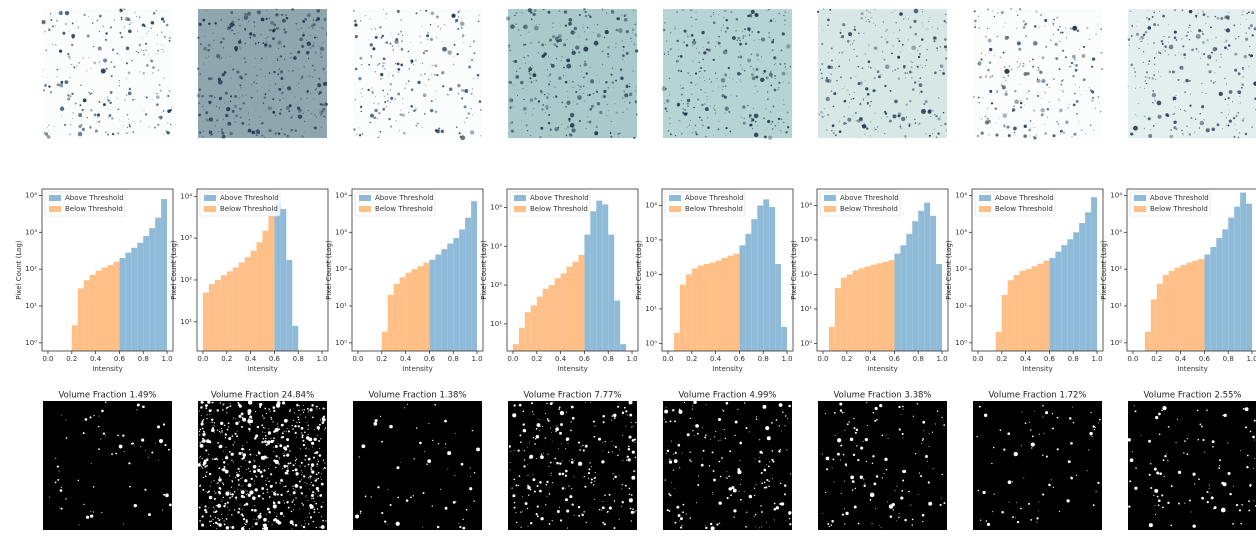 Image resolution: width=1256 pixels, height=539 pixels. Describe the element at coordinates (108, 396) in the screenshot. I see `binary-image-title: Volume Fraction 1.49%` at that location.